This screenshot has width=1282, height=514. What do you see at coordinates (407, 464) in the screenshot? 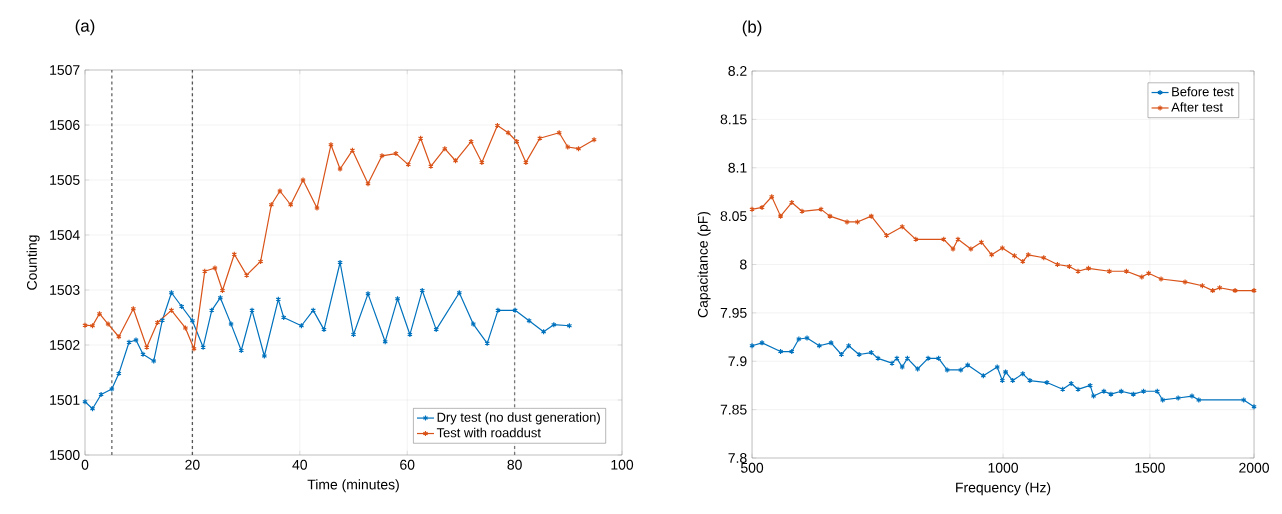
I see `x-tick-label: 60` at bounding box center [407, 464].